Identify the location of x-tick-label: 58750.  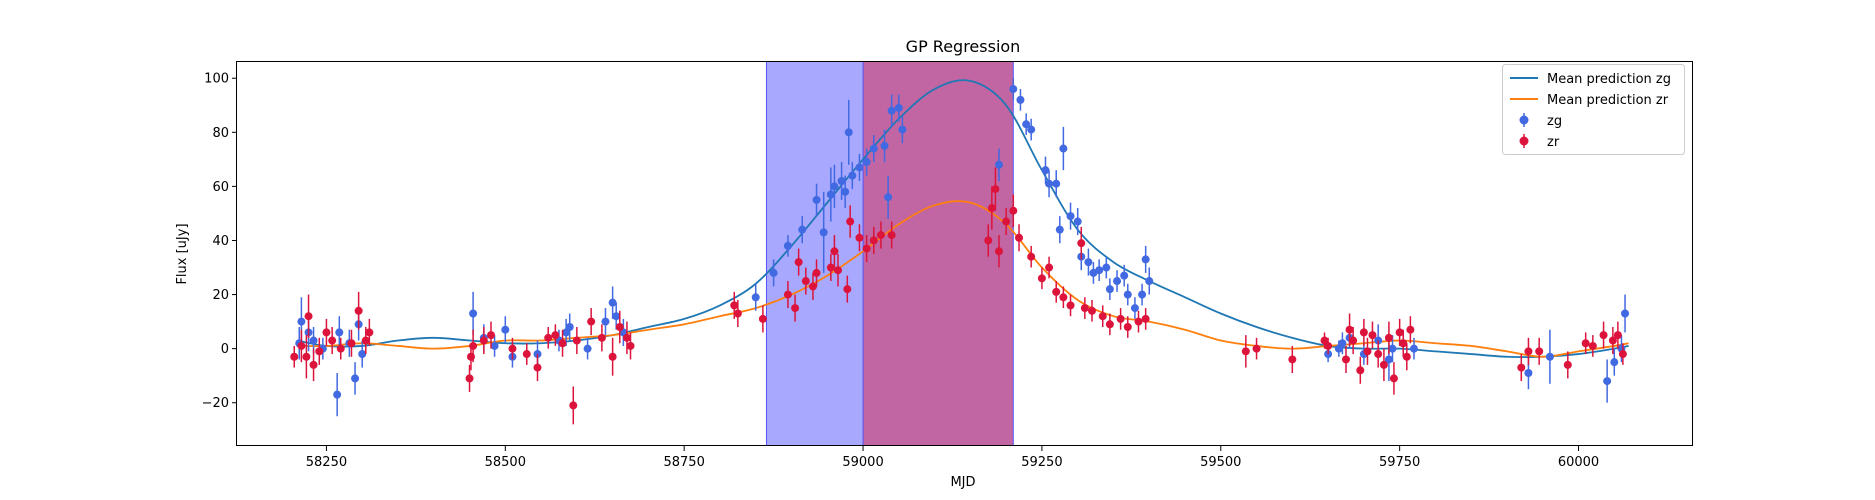
(683, 462).